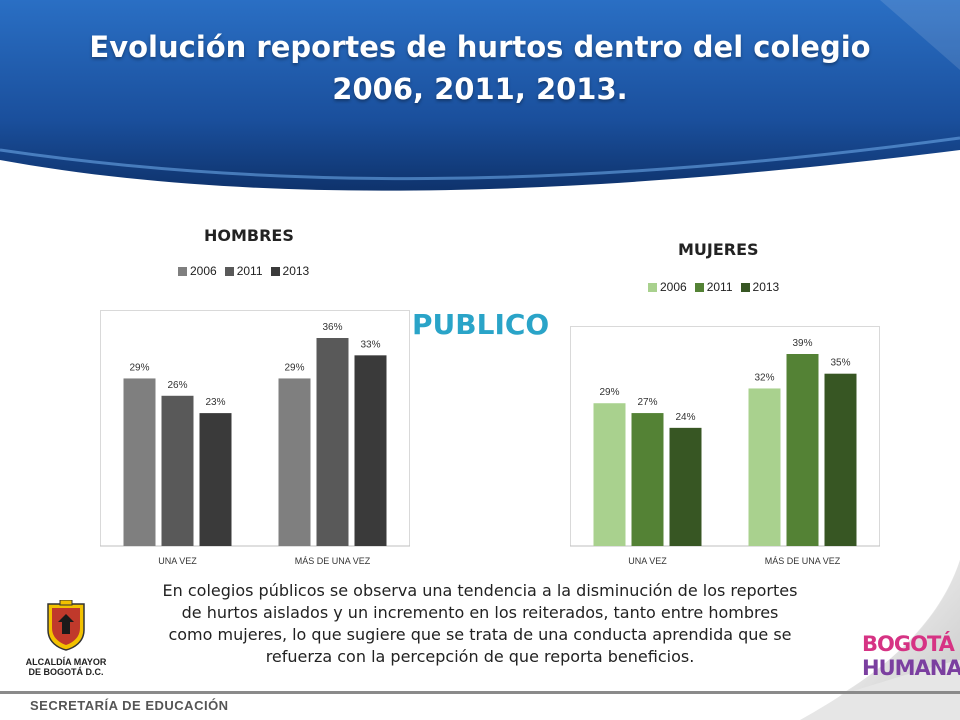 This screenshot has height=720, width=960. Describe the element at coordinates (480, 692) in the screenshot. I see `footer-divider` at that location.